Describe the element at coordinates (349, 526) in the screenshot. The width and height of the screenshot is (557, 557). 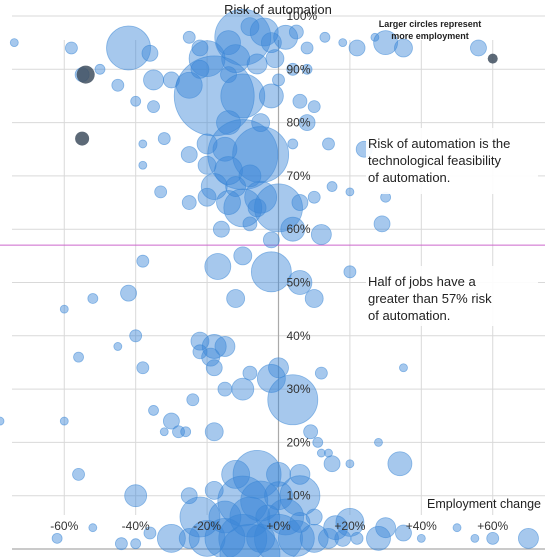
I see `x-tick-label: +20%` at that location.